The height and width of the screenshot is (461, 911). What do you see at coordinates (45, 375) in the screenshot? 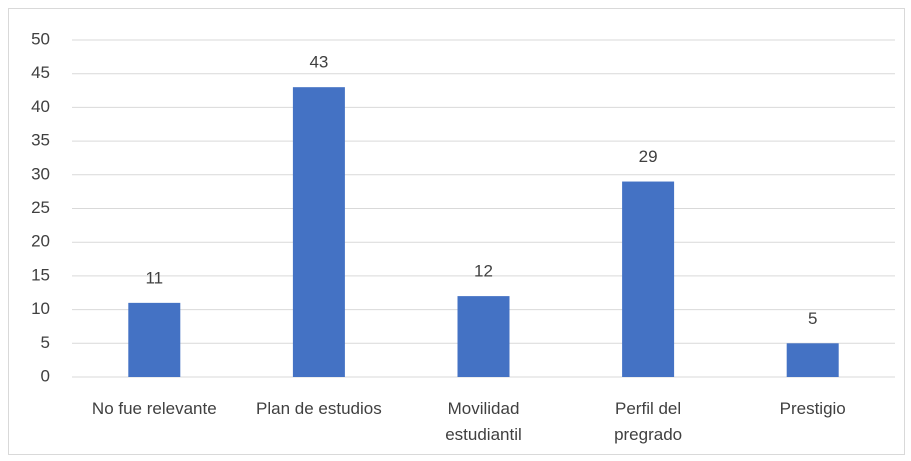
I see `y-tick-label: 0` at bounding box center [45, 375].